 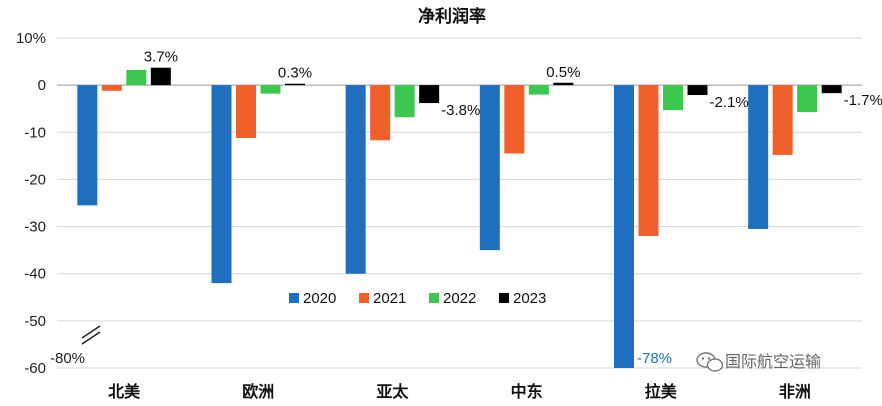 I want to click on y-tick-label: 0, so click(x=42, y=85).